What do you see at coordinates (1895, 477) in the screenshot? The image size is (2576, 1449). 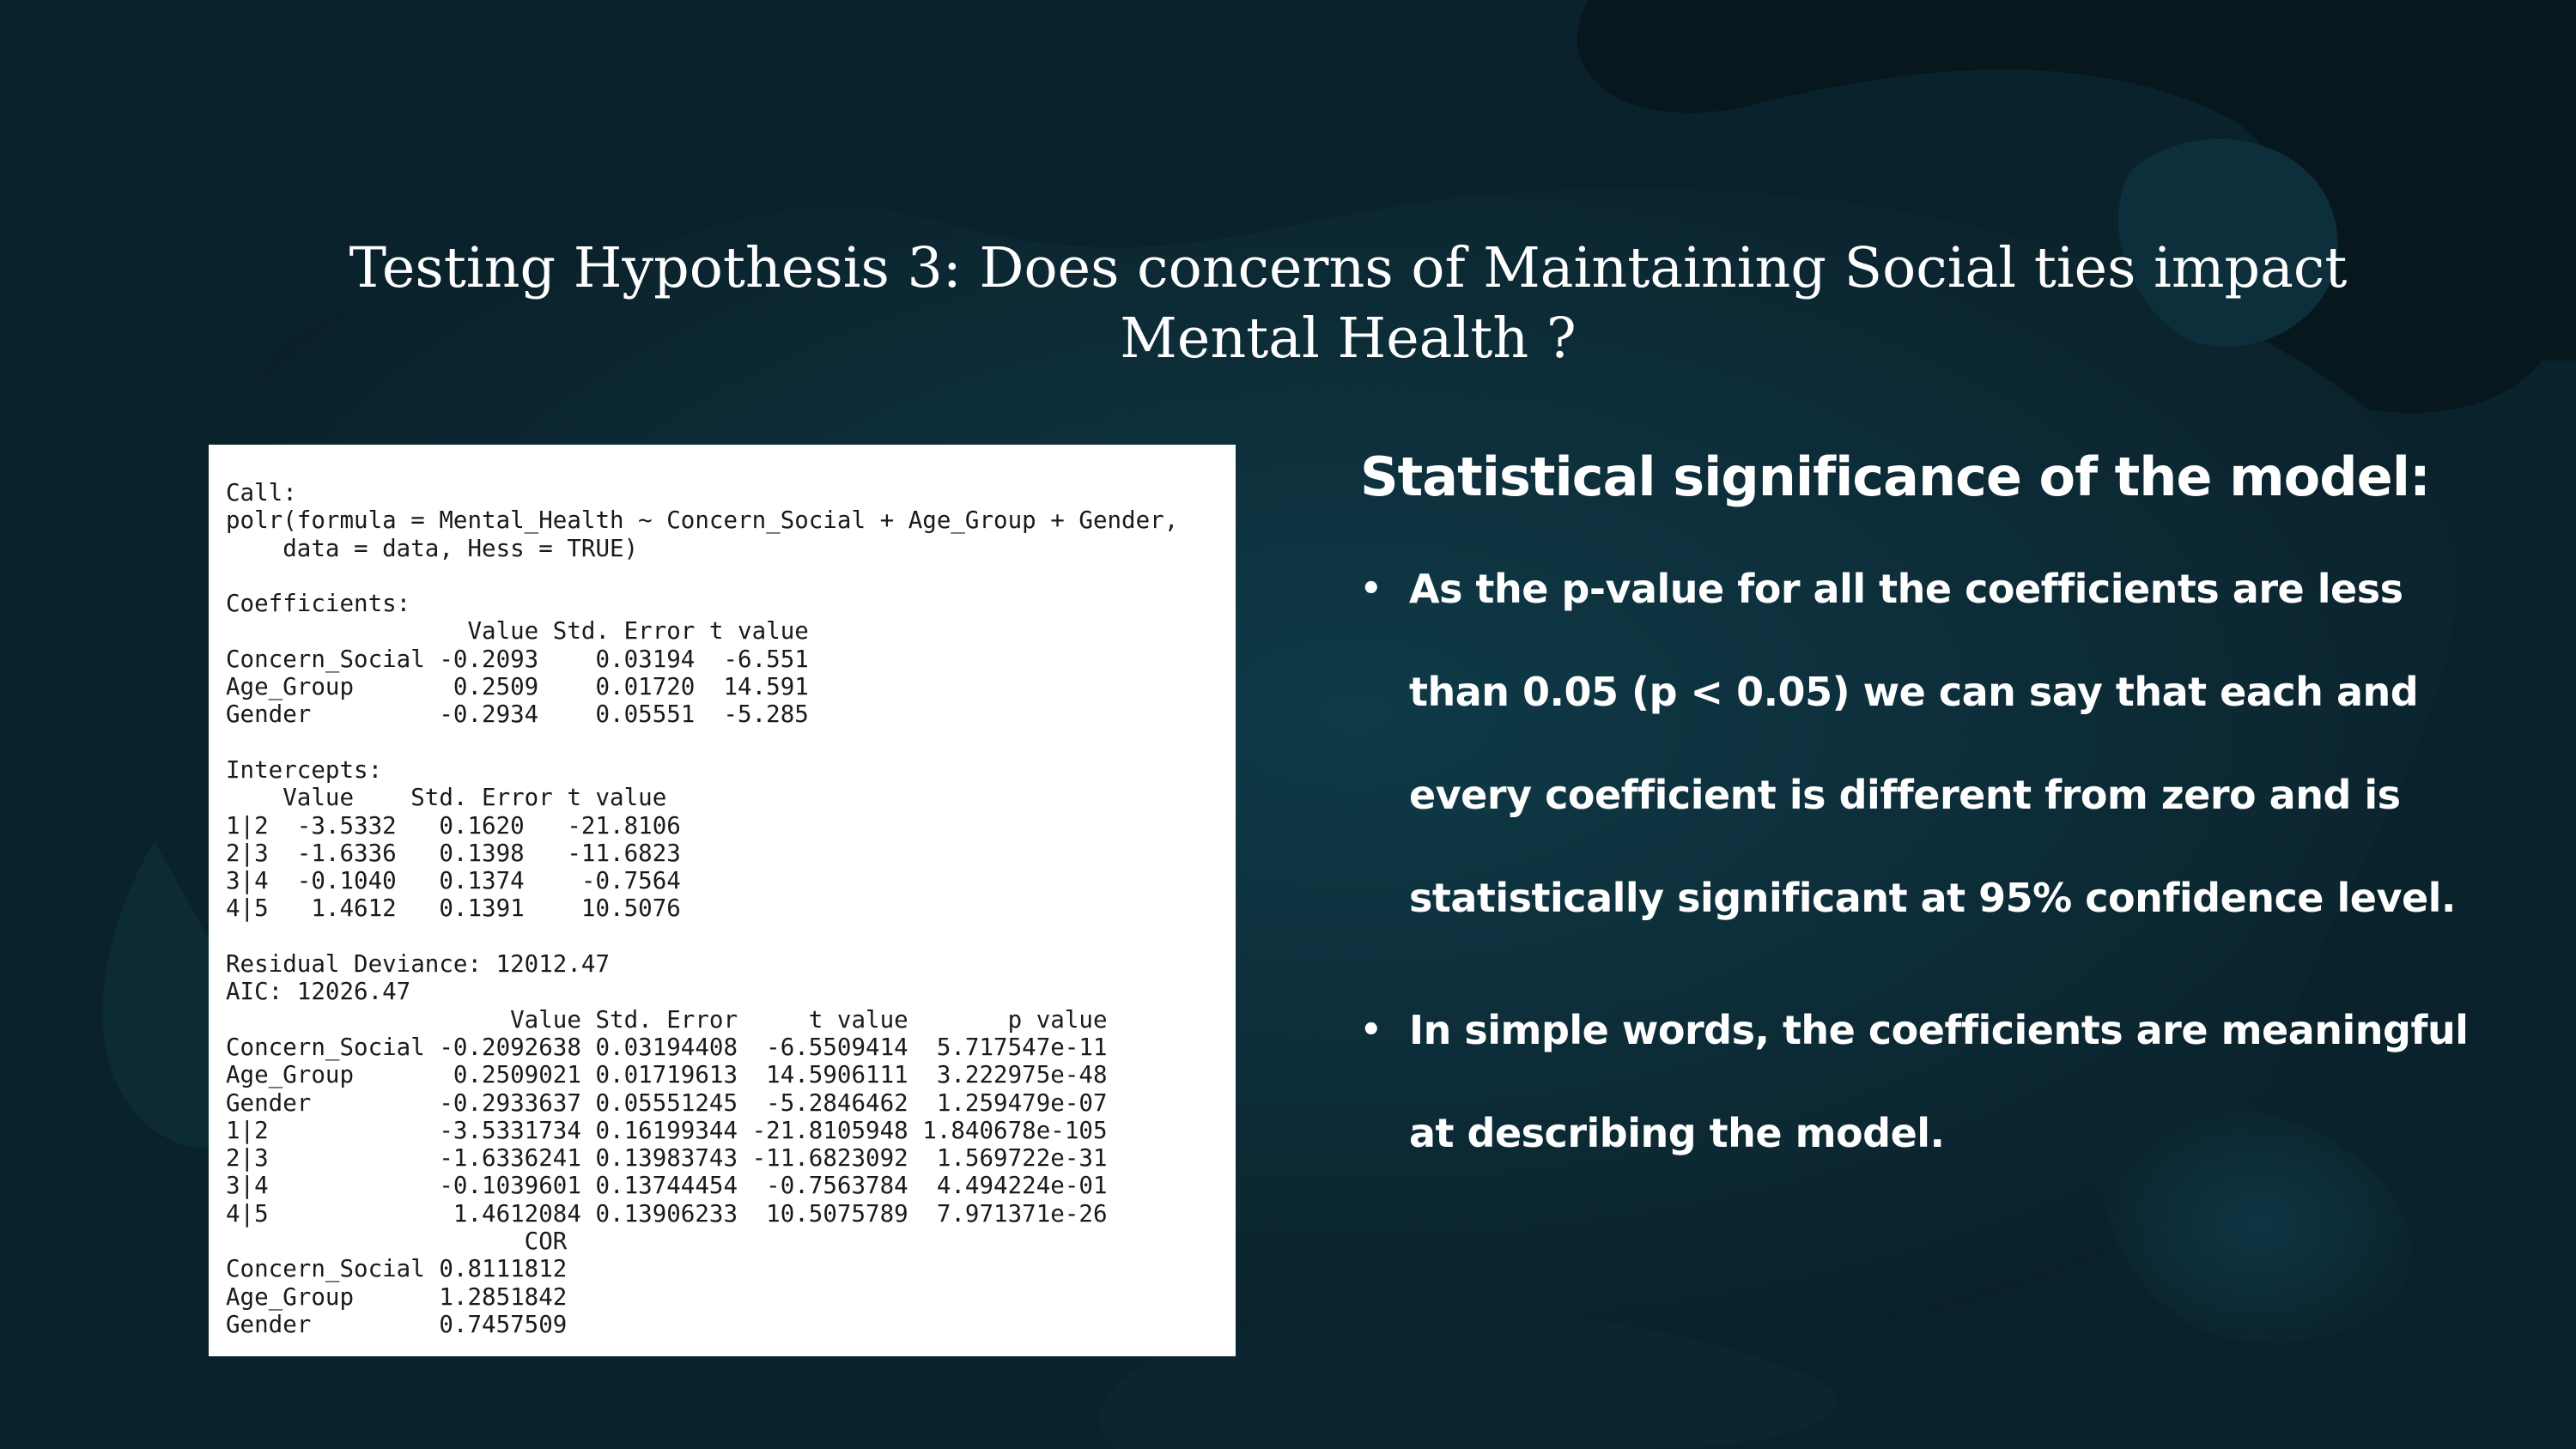 I see `significance-heading: Statistical significance of the model:` at bounding box center [1895, 477].